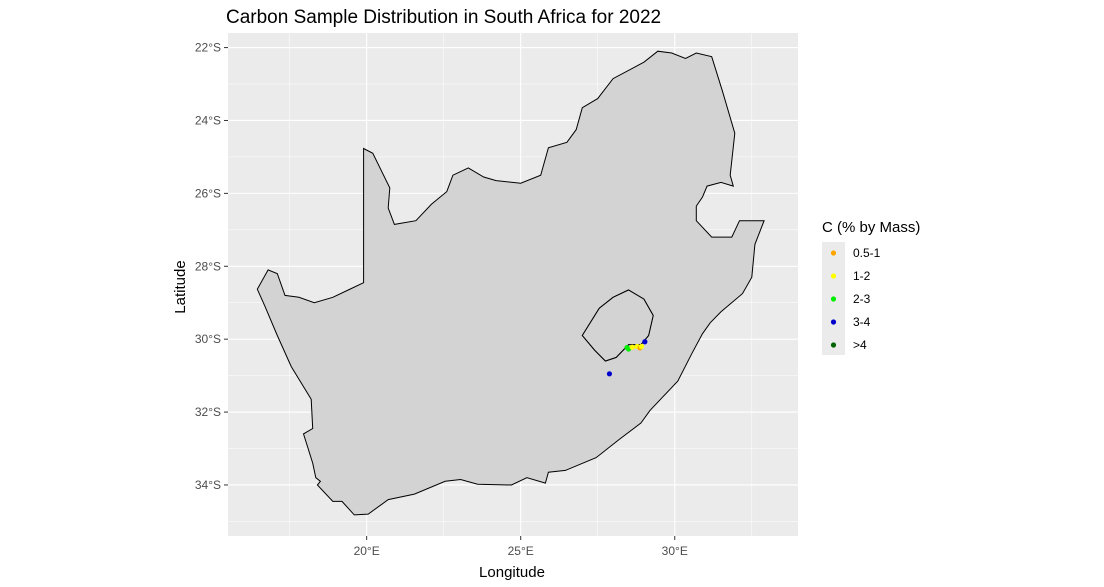 The height and width of the screenshot is (587, 1104). Describe the element at coordinates (867, 253) in the screenshot. I see `legend-label: 0.5-1` at that location.